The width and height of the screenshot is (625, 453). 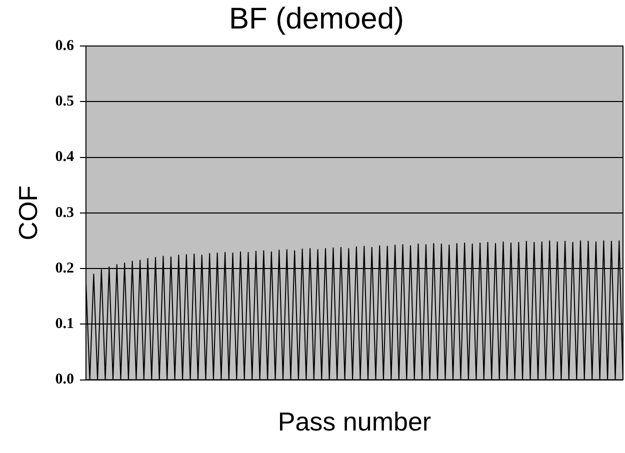 What do you see at coordinates (355, 421) in the screenshot?
I see `x-axis-title: Pass number` at bounding box center [355, 421].